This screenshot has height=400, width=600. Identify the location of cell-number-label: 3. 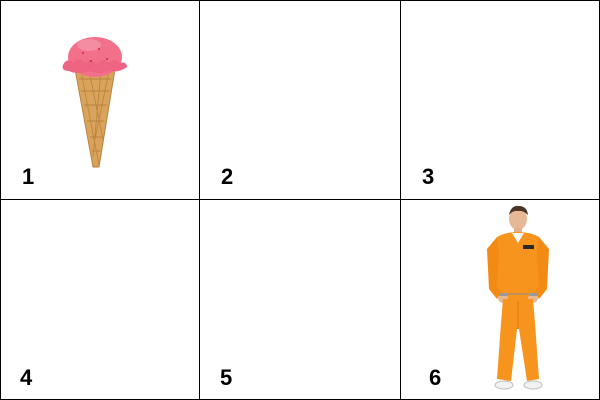
(428, 176).